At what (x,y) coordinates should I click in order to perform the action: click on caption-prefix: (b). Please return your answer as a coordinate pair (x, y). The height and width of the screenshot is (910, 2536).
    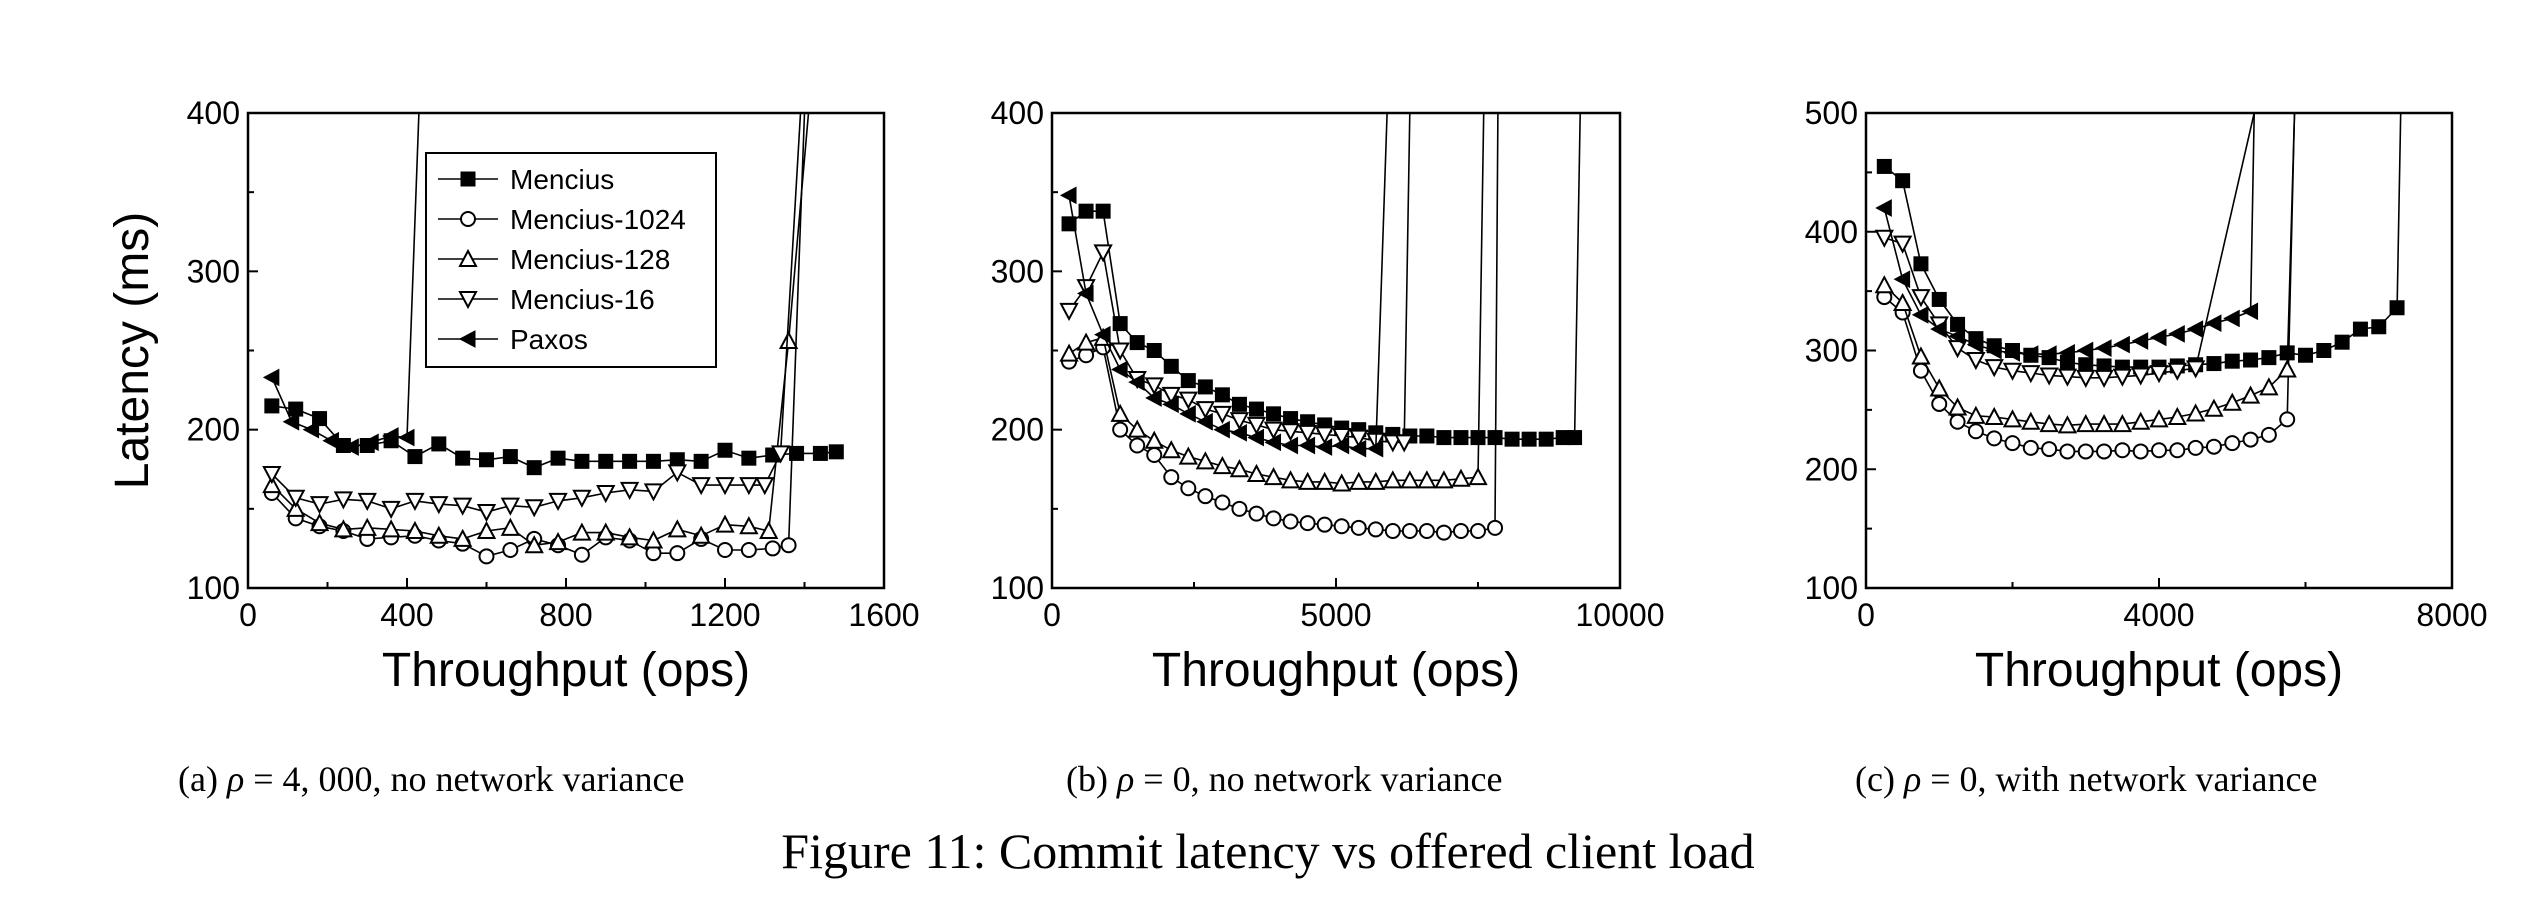
    Looking at the image, I should click on (1091, 779).